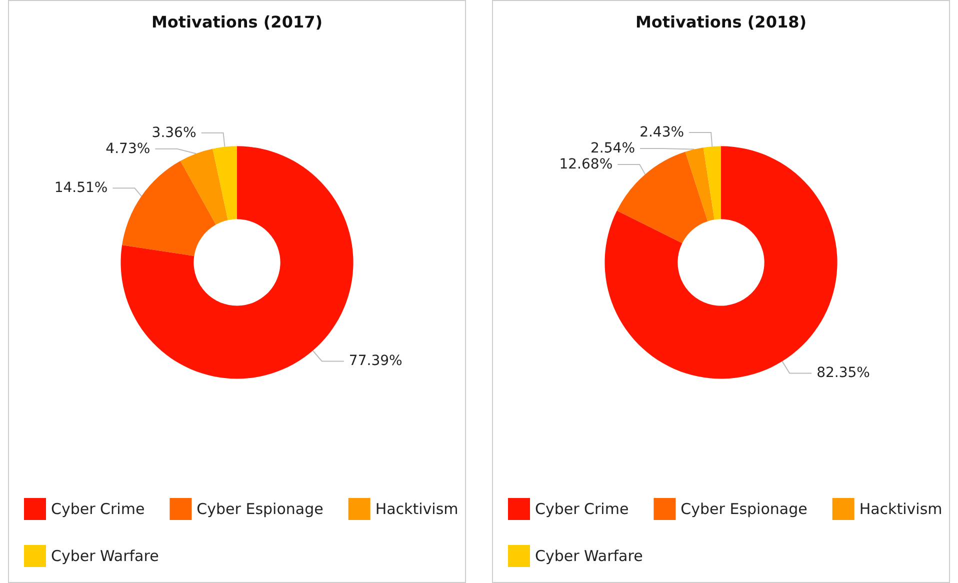 The image size is (958, 583). What do you see at coordinates (375, 361) in the screenshot?
I see `data-label: 77.39%` at bounding box center [375, 361].